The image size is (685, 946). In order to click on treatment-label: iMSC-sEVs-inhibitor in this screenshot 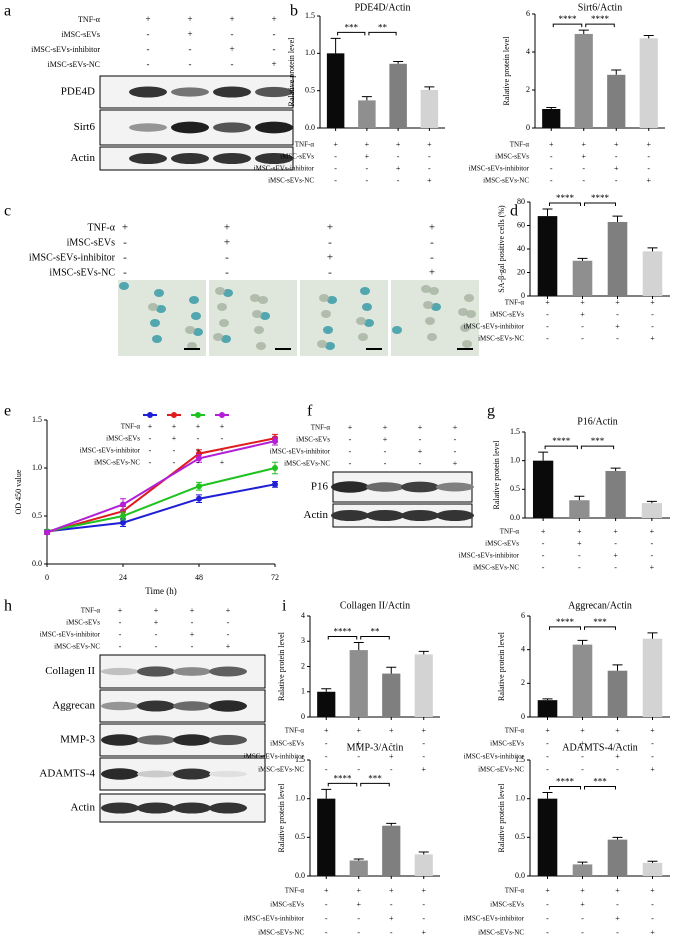, I will do `click(499, 169)`.